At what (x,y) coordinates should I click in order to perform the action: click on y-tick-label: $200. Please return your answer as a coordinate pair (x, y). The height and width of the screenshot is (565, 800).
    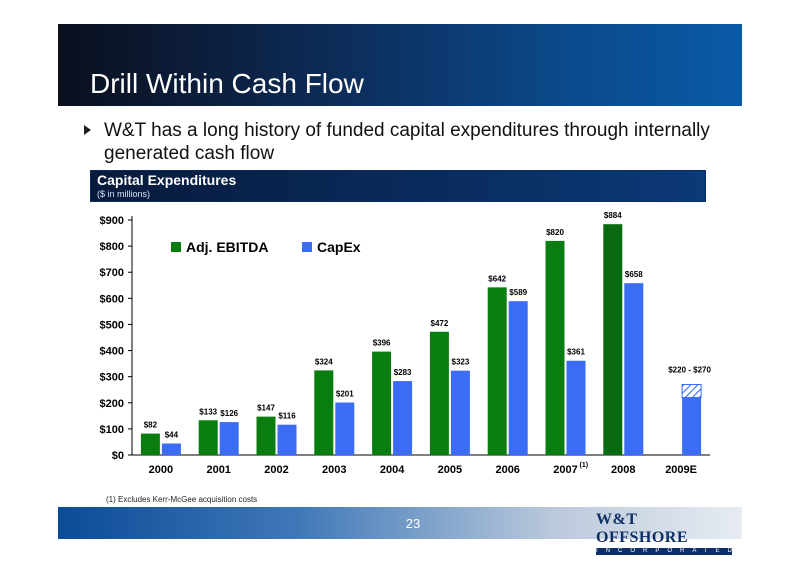
    Looking at the image, I should click on (112, 404).